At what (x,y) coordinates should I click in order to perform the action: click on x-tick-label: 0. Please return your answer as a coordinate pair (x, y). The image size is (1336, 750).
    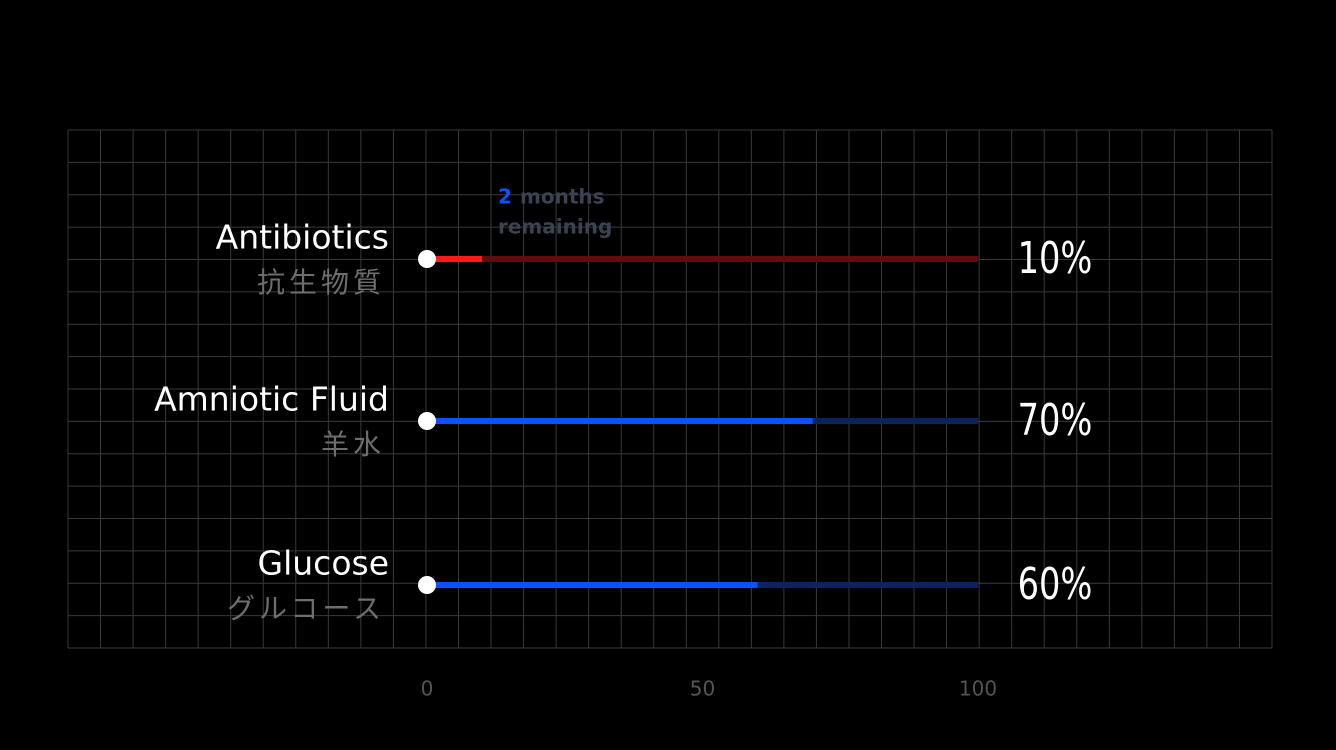
    Looking at the image, I should click on (427, 689).